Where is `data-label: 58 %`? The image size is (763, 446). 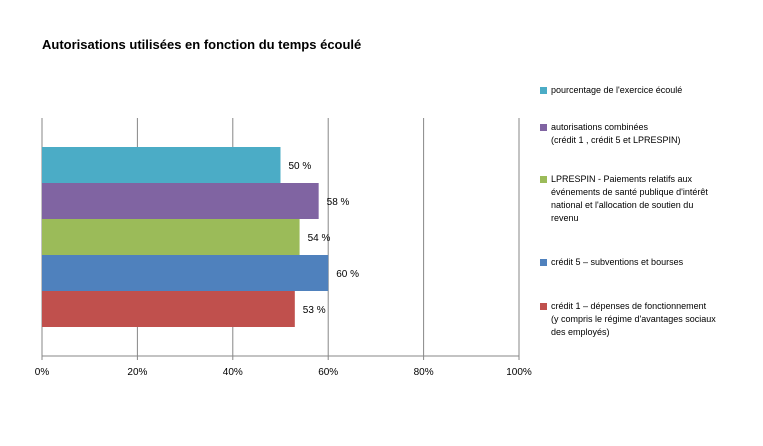 data-label: 58 % is located at coordinates (338, 202).